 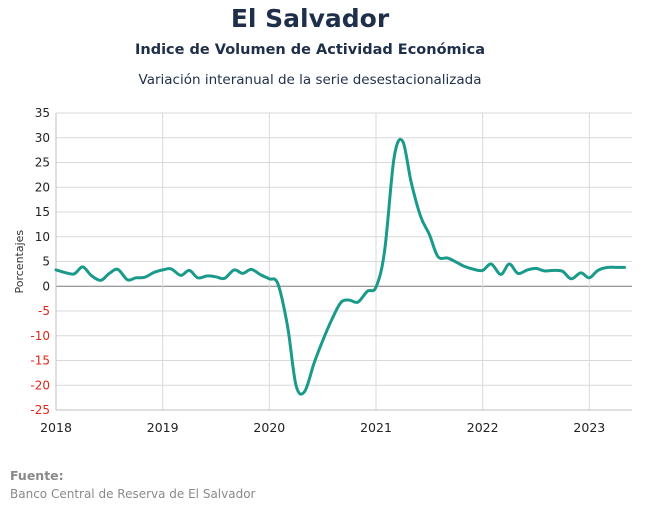 What do you see at coordinates (269, 427) in the screenshot?
I see `x-tick-label: 2020` at bounding box center [269, 427].